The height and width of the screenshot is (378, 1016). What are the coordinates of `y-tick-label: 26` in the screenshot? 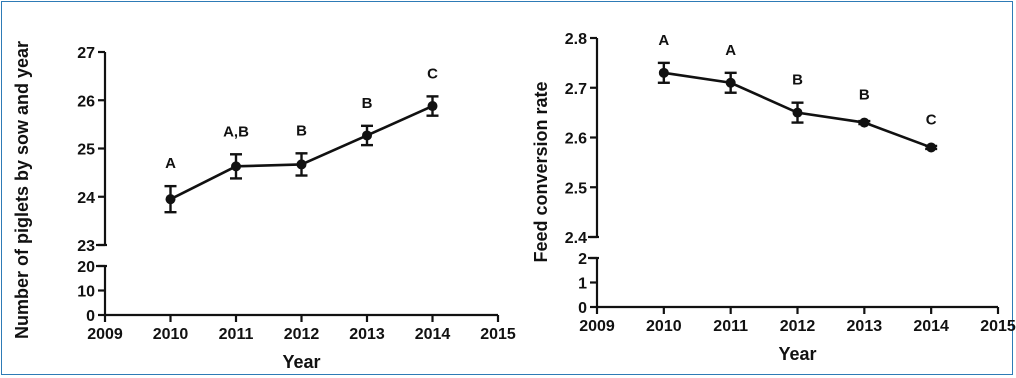 It's located at (86, 101).